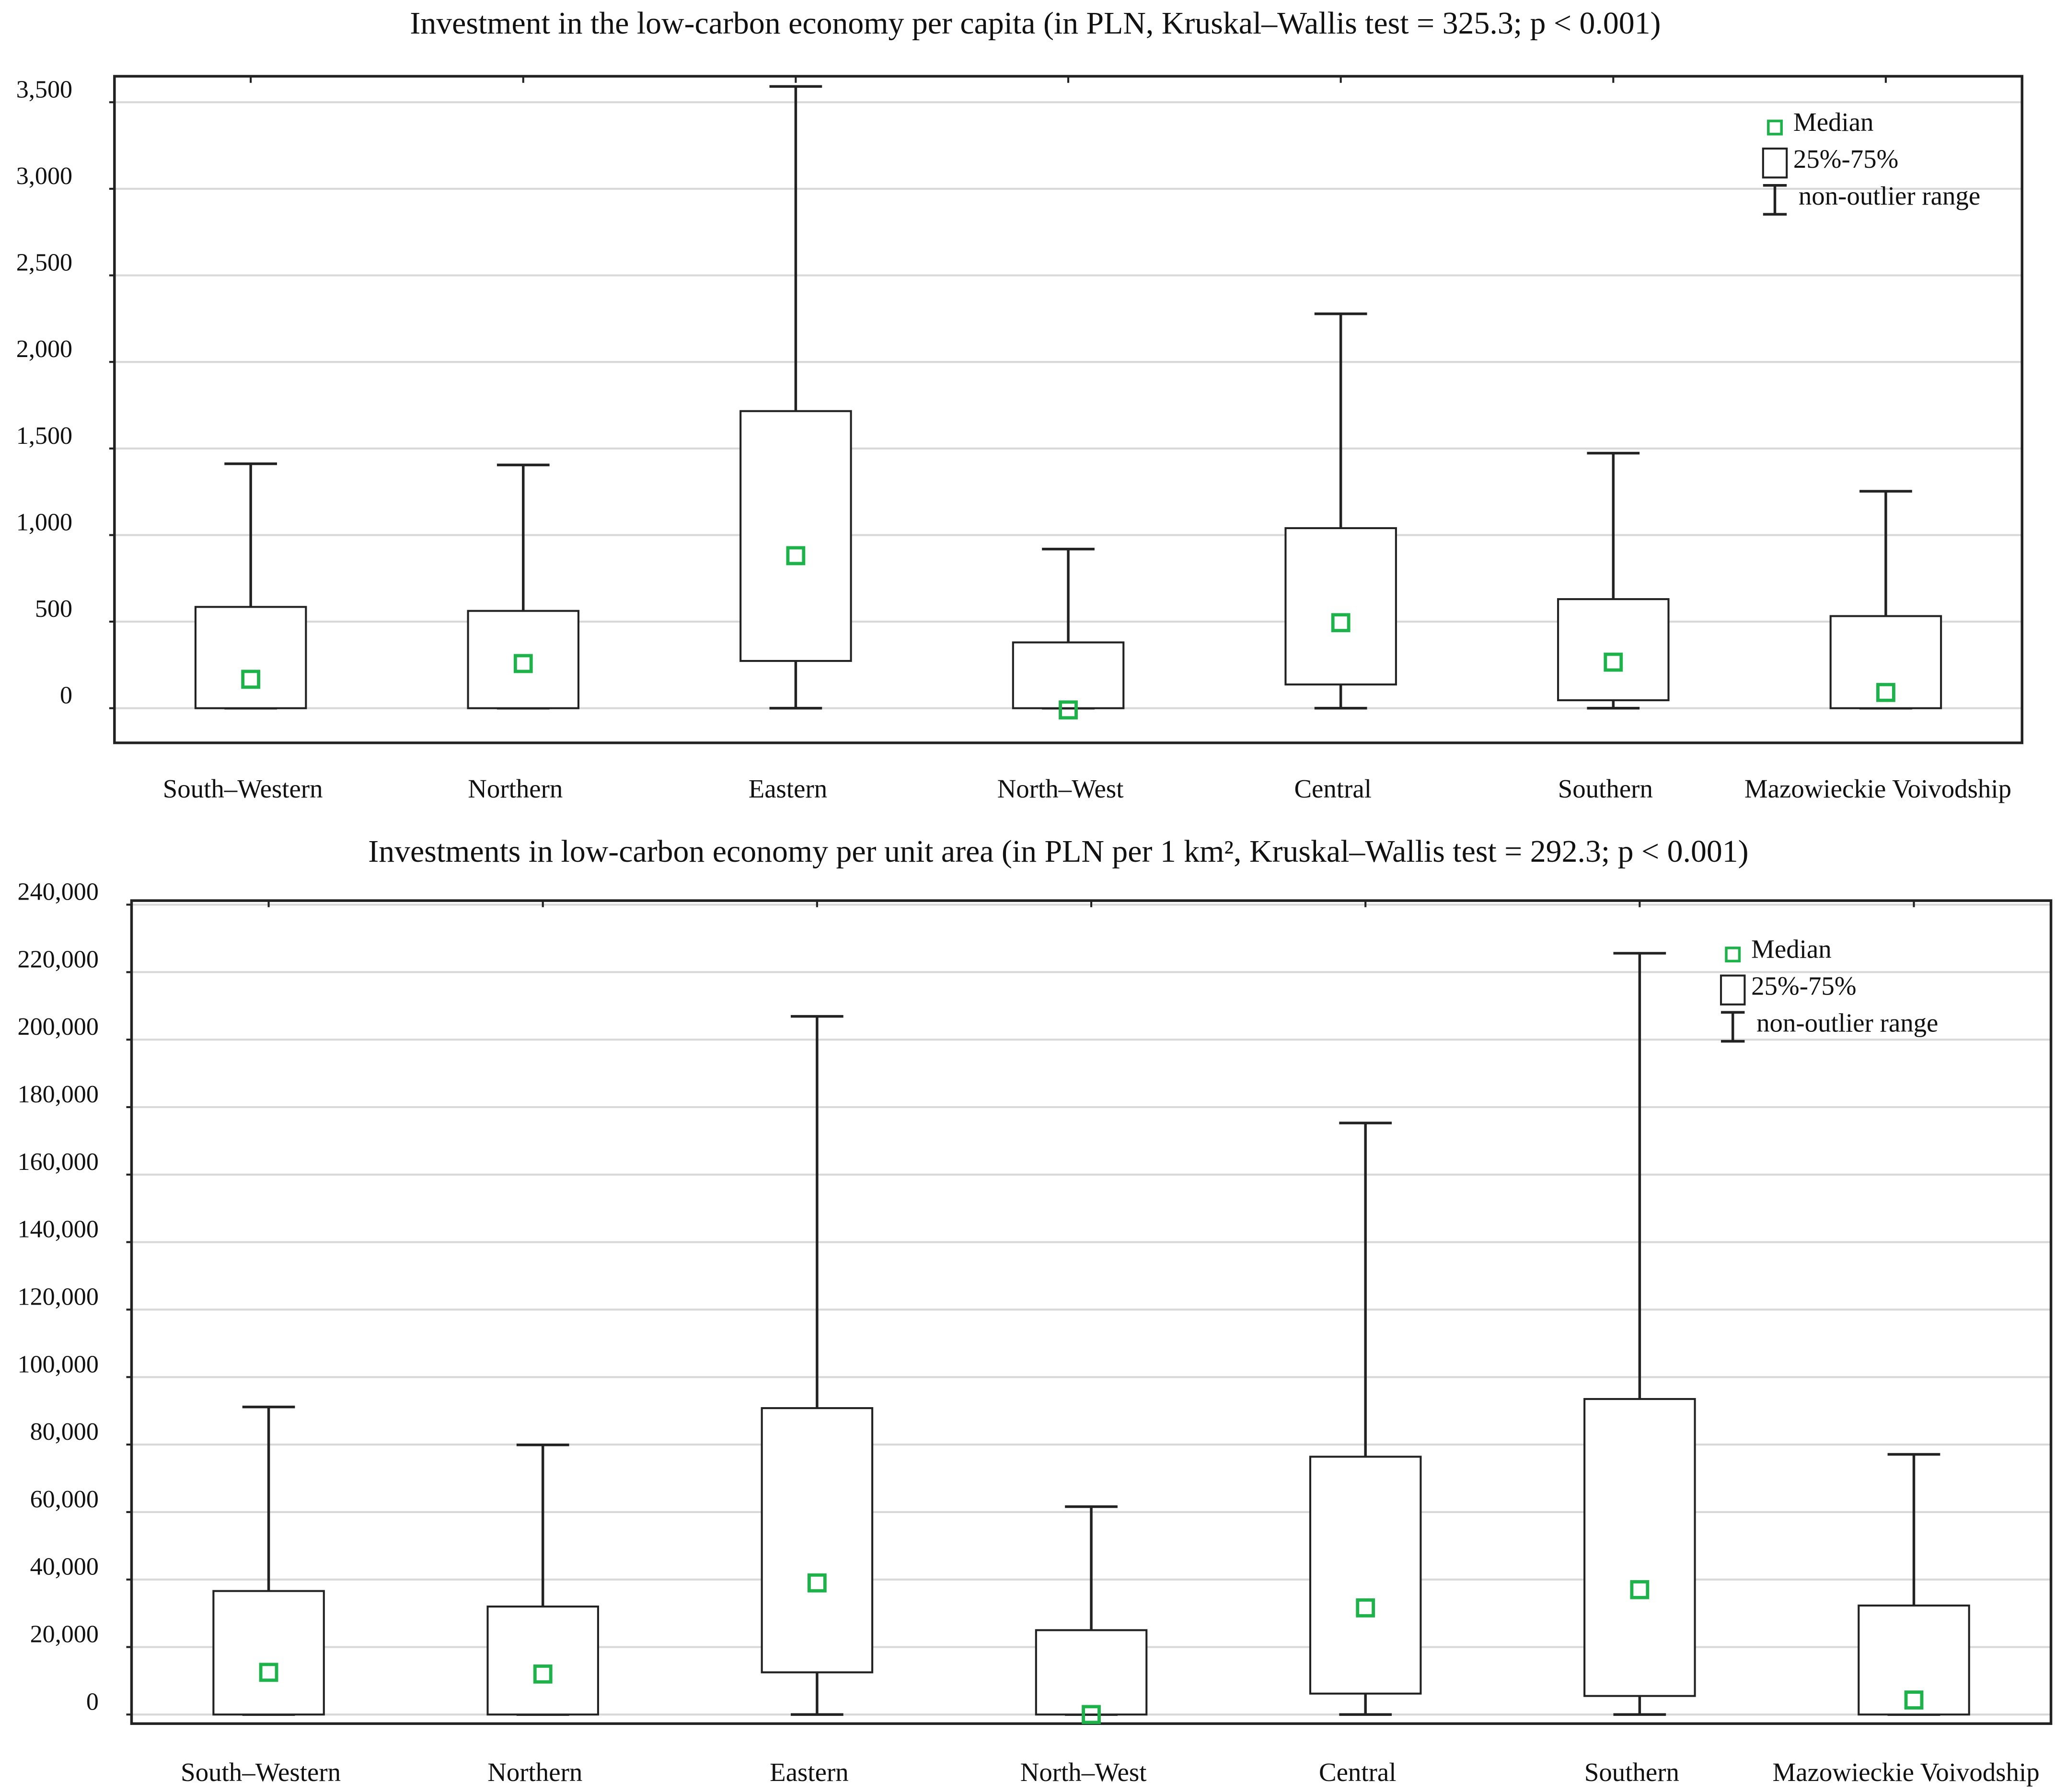  I want to click on y-tick-label: 2,000, so click(44, 349).